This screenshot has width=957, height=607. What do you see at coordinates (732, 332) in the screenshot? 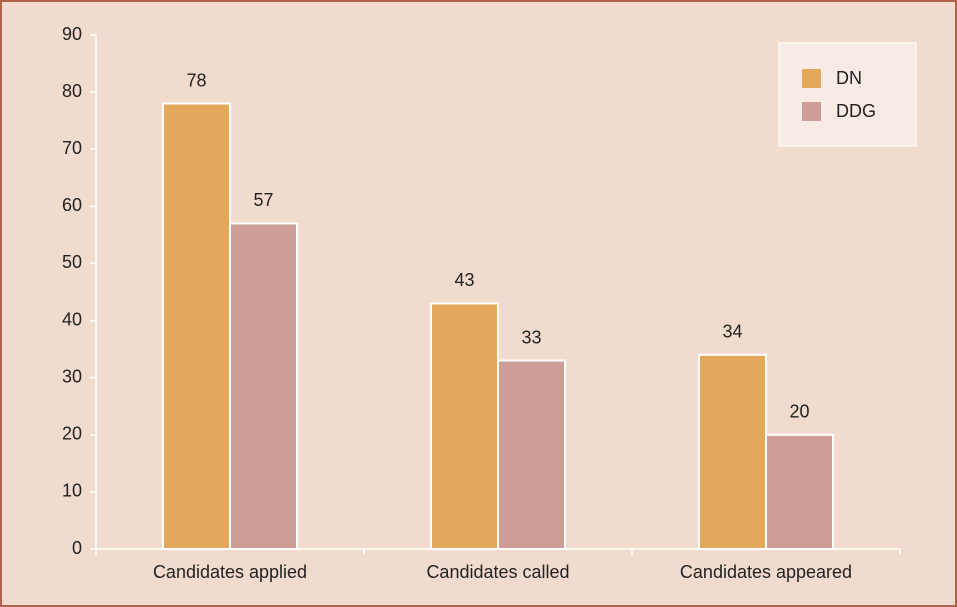
I see `data-label: 34` at bounding box center [732, 332].